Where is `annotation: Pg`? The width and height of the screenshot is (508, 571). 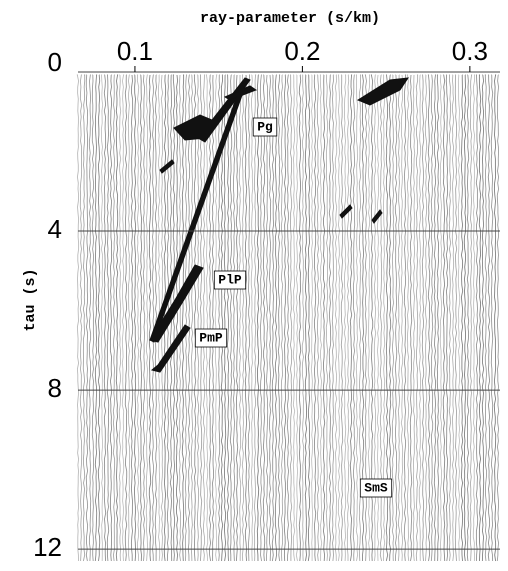
annotation: Pg is located at coordinates (265, 126).